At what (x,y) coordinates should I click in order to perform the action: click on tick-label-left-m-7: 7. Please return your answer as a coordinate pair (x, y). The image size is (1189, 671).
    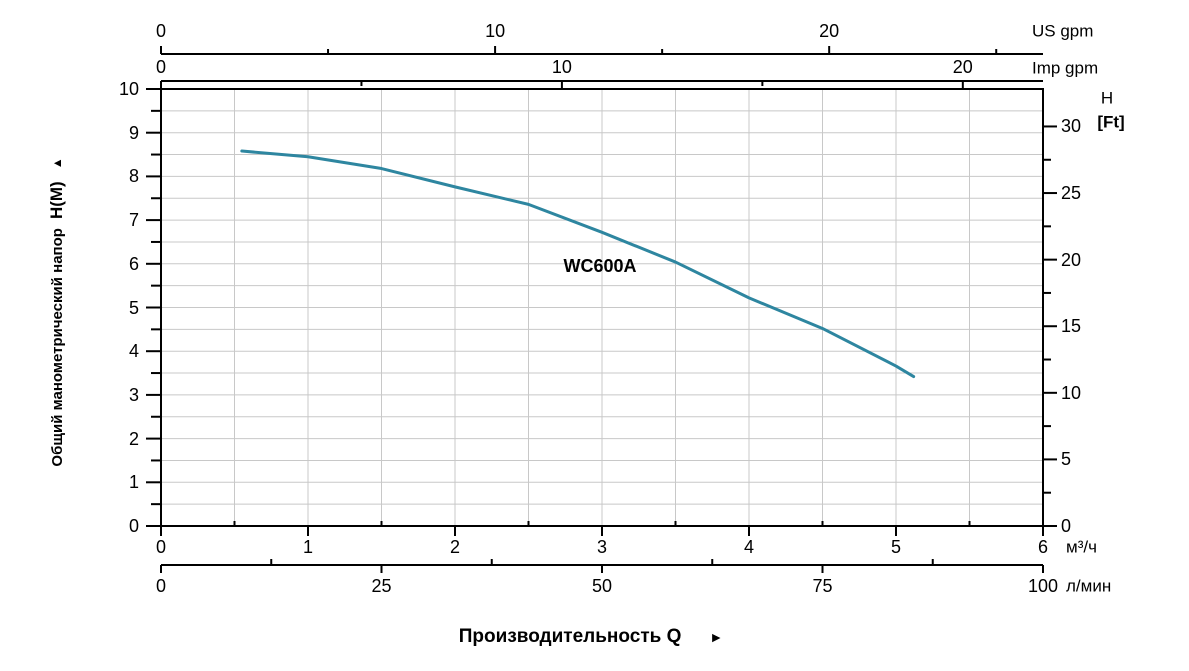
    Looking at the image, I should click on (133, 220).